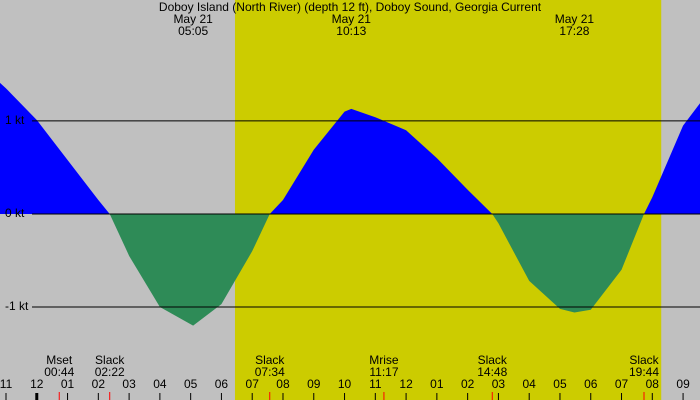  I want to click on event-time: 02:22, so click(110, 372).